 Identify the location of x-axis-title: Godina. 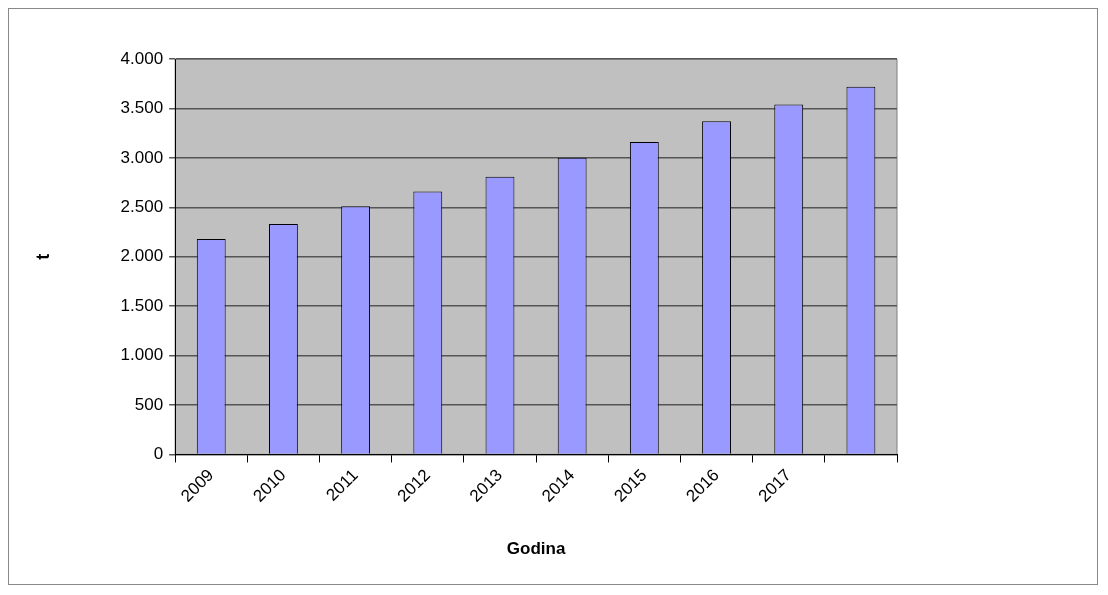
(536, 549).